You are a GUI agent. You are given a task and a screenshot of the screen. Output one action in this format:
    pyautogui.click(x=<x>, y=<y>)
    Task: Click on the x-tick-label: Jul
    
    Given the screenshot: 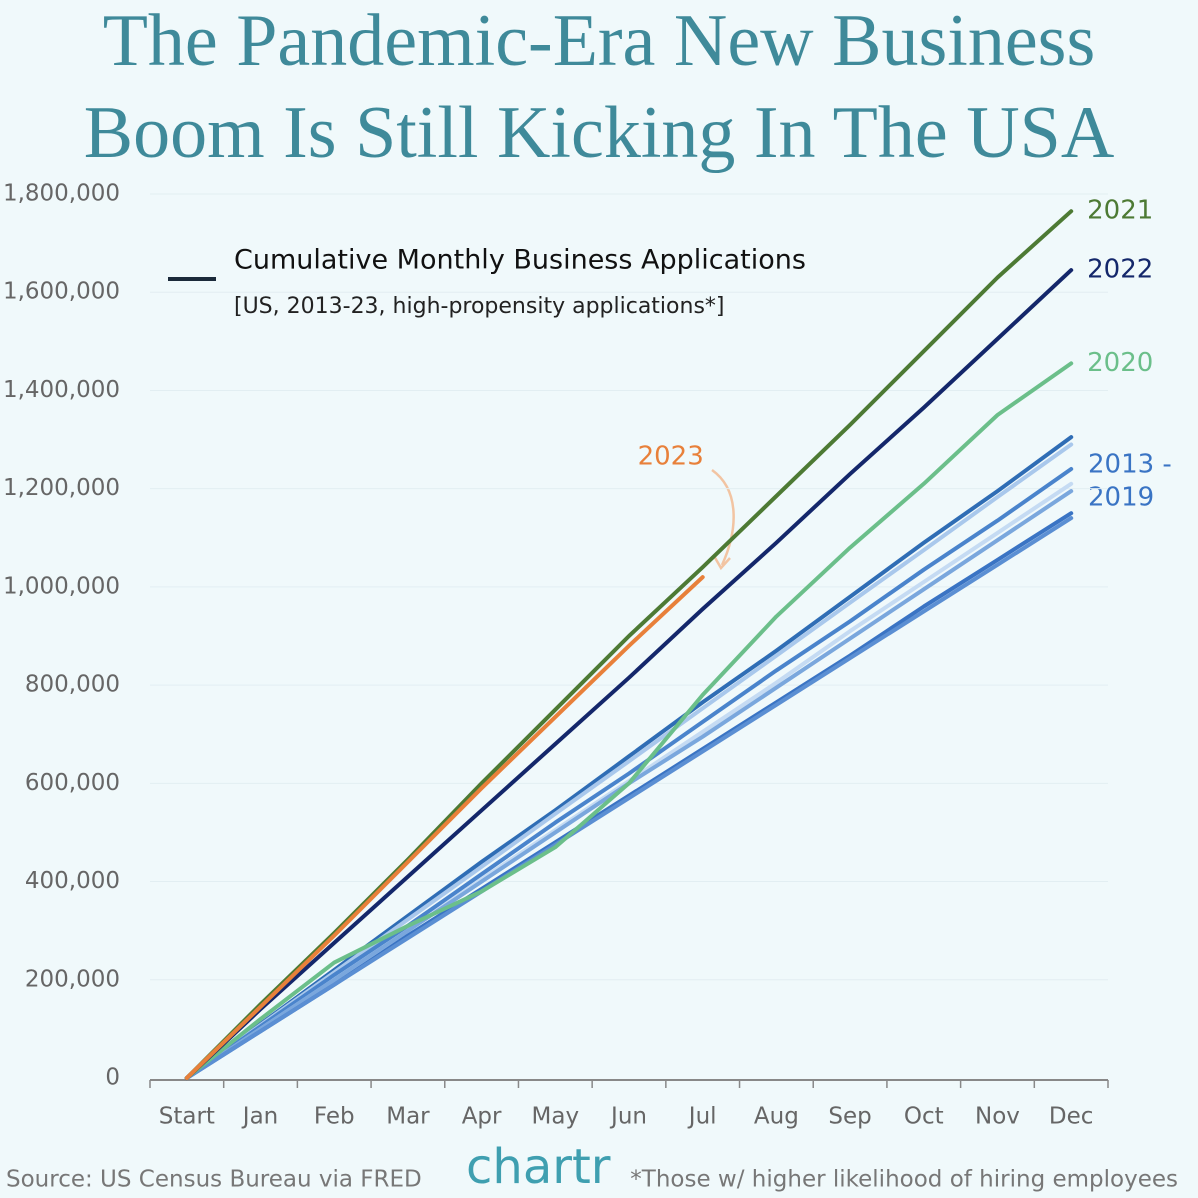 What is the action you would take?
    pyautogui.click(x=702, y=1117)
    